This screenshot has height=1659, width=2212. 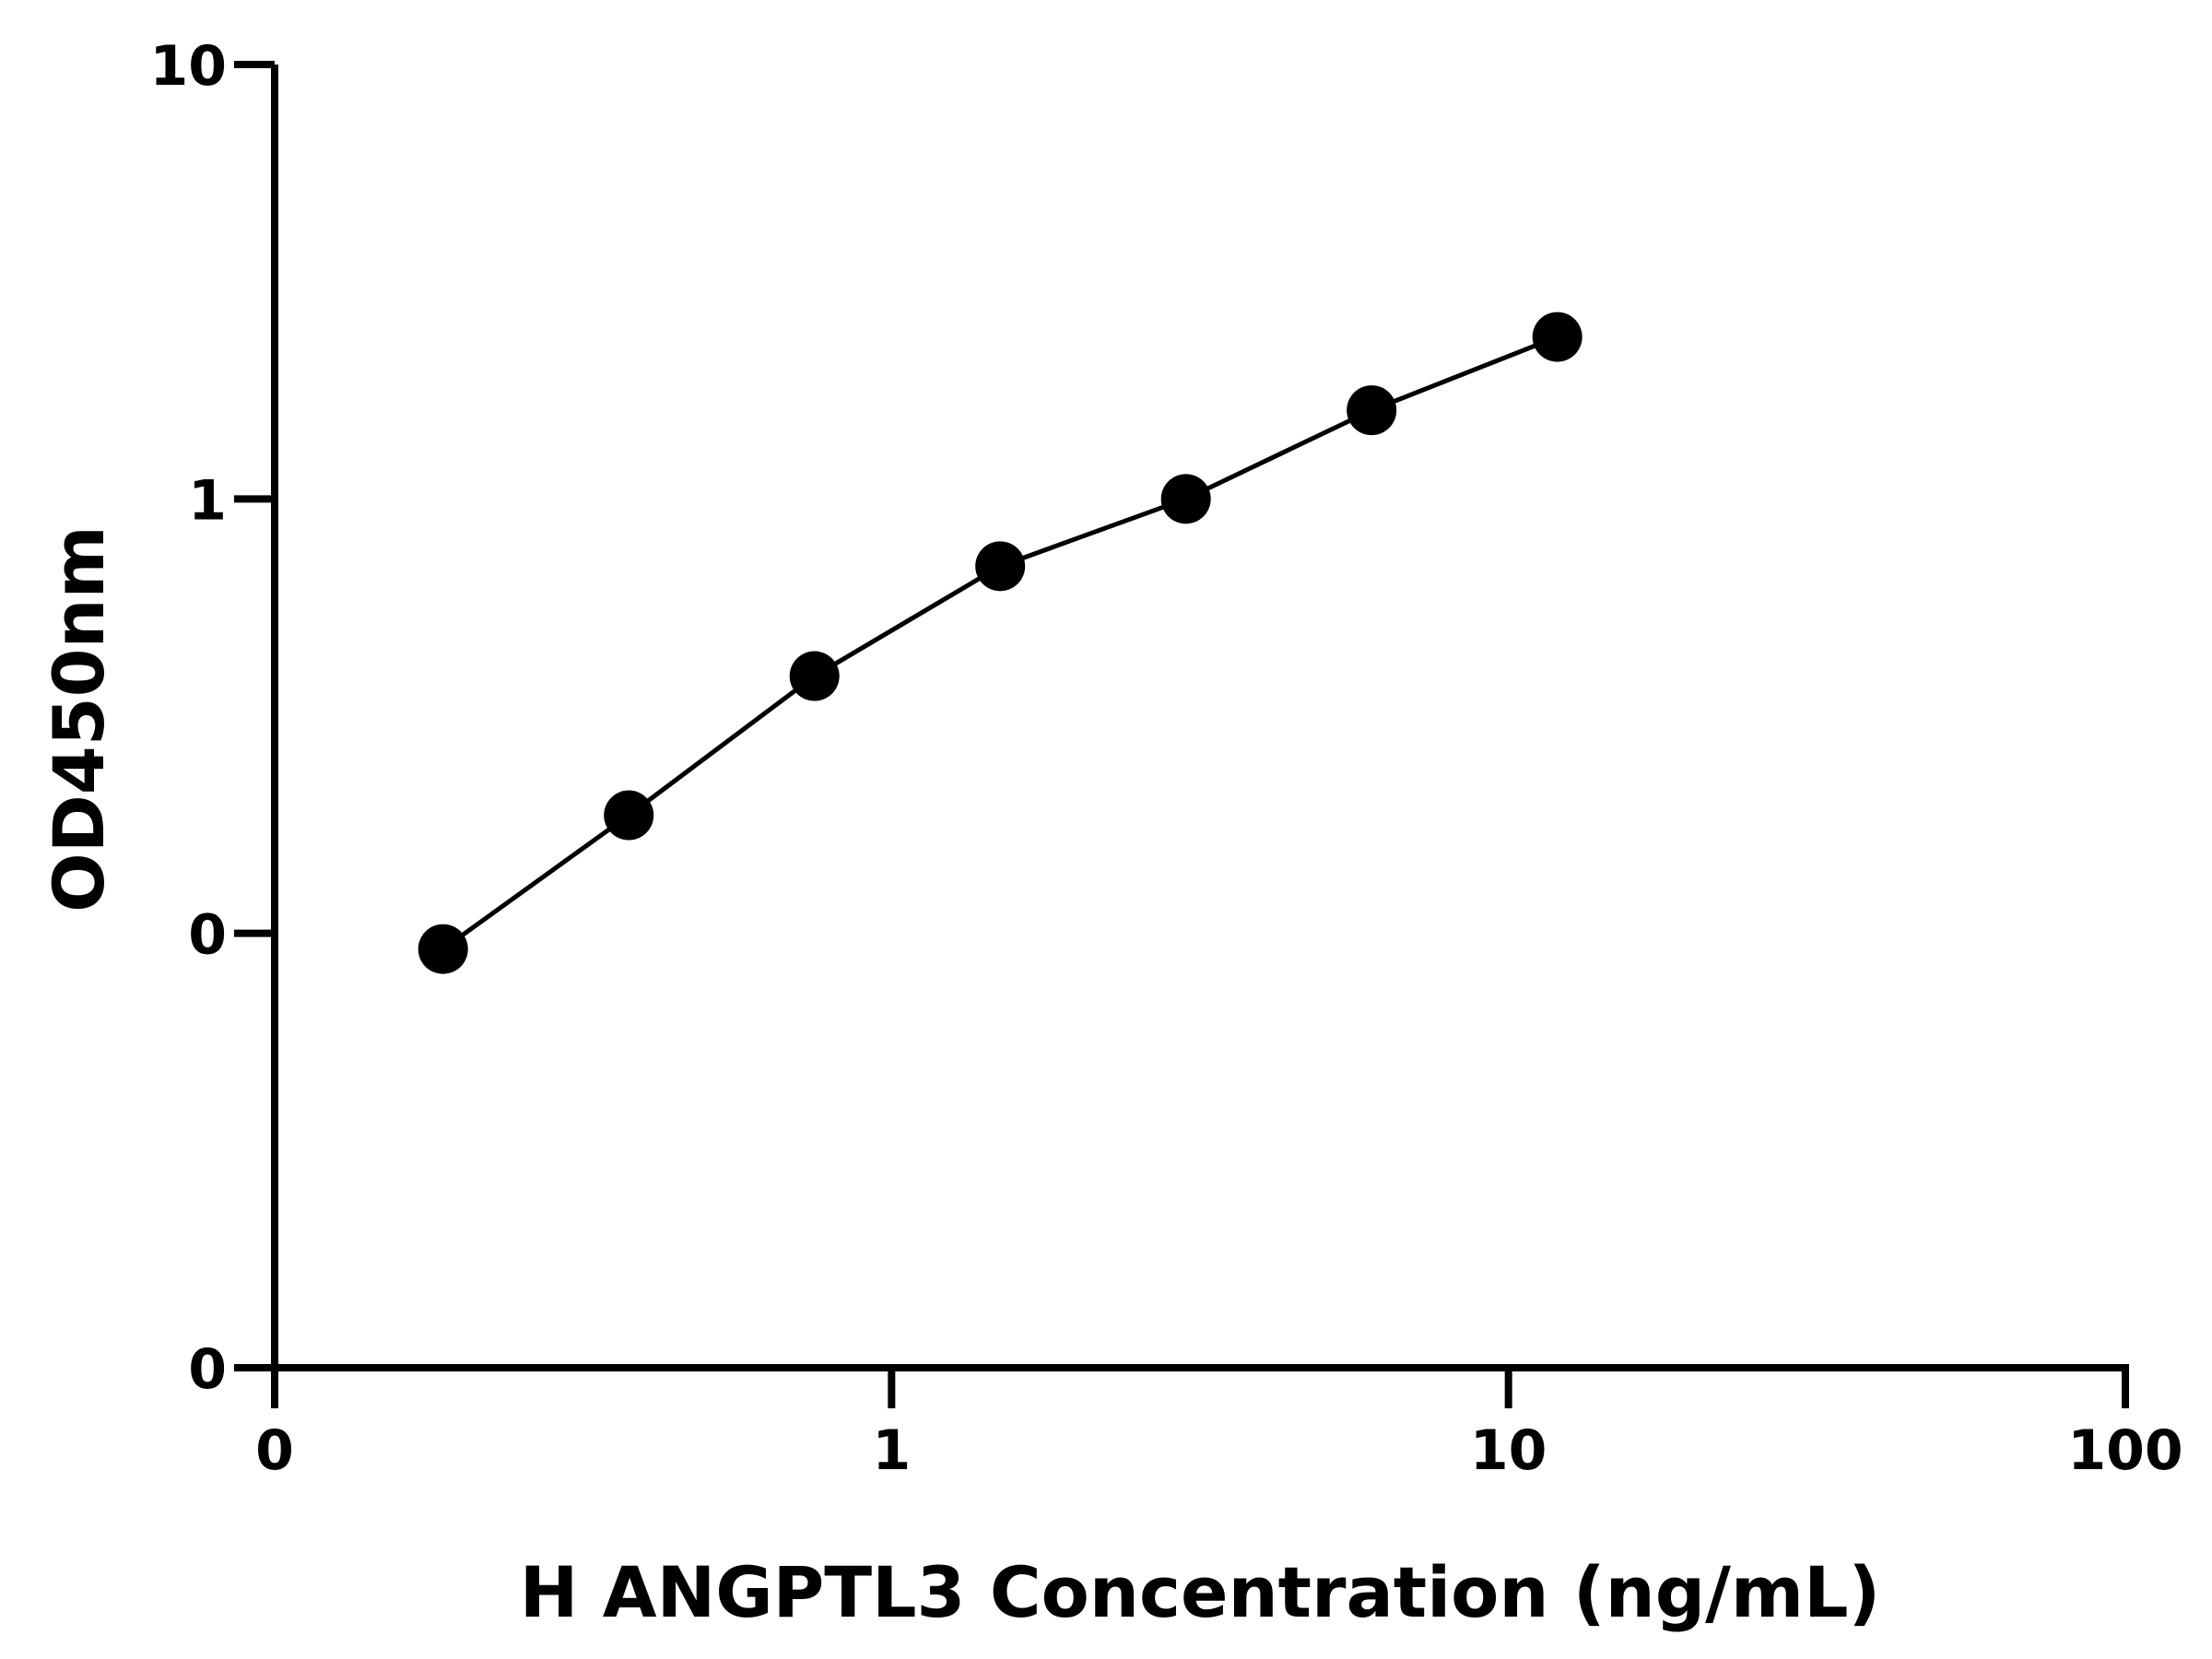 I want to click on y-axis-title: OD450nm, so click(x=79, y=718).